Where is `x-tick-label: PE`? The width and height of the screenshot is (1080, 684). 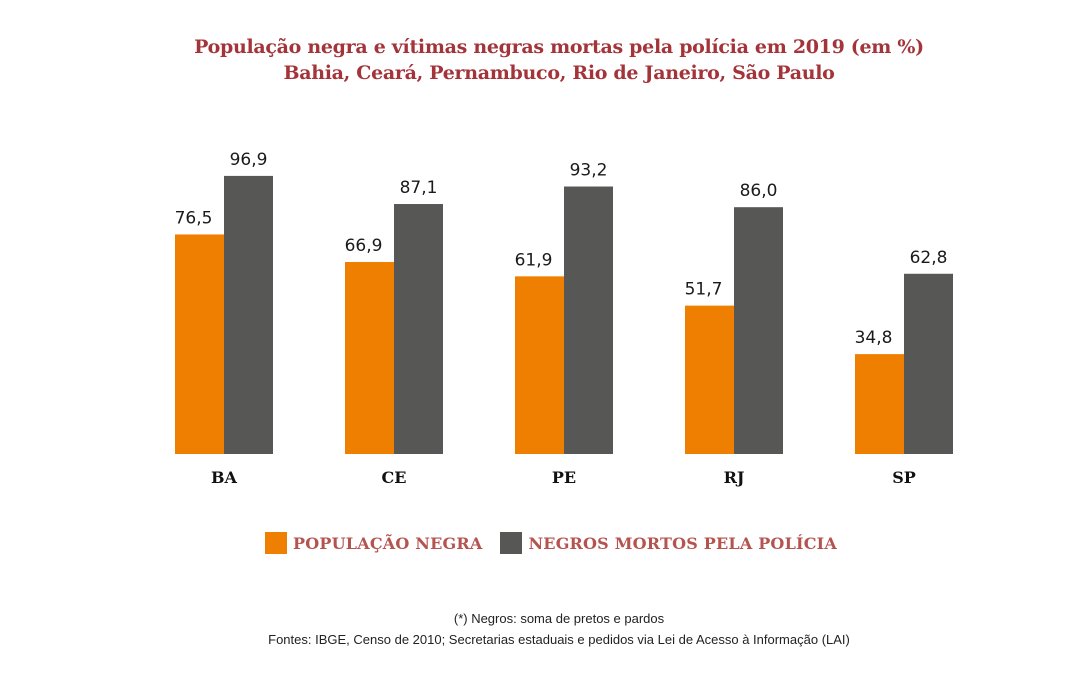
x-tick-label: PE is located at coordinates (564, 477).